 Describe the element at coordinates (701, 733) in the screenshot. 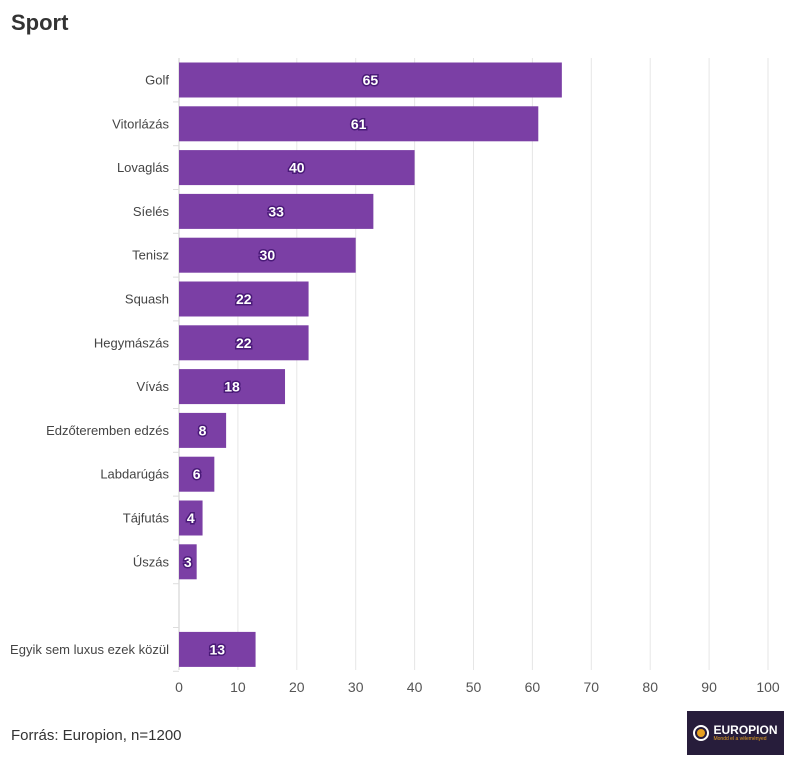

I see `logo-icon` at that location.